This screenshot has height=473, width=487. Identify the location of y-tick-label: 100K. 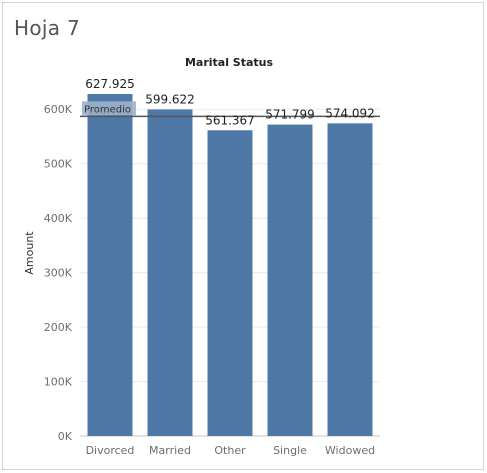
(58, 382).